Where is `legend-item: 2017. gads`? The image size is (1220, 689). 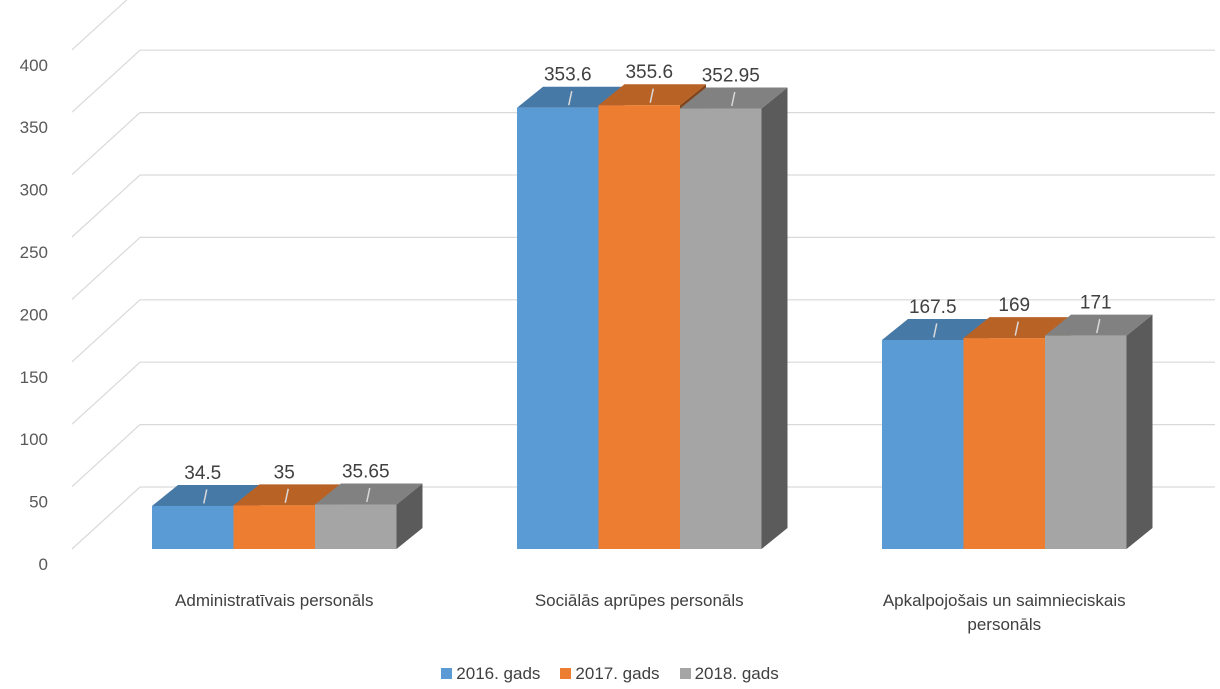
legend-item: 2017. gads is located at coordinates (610, 674).